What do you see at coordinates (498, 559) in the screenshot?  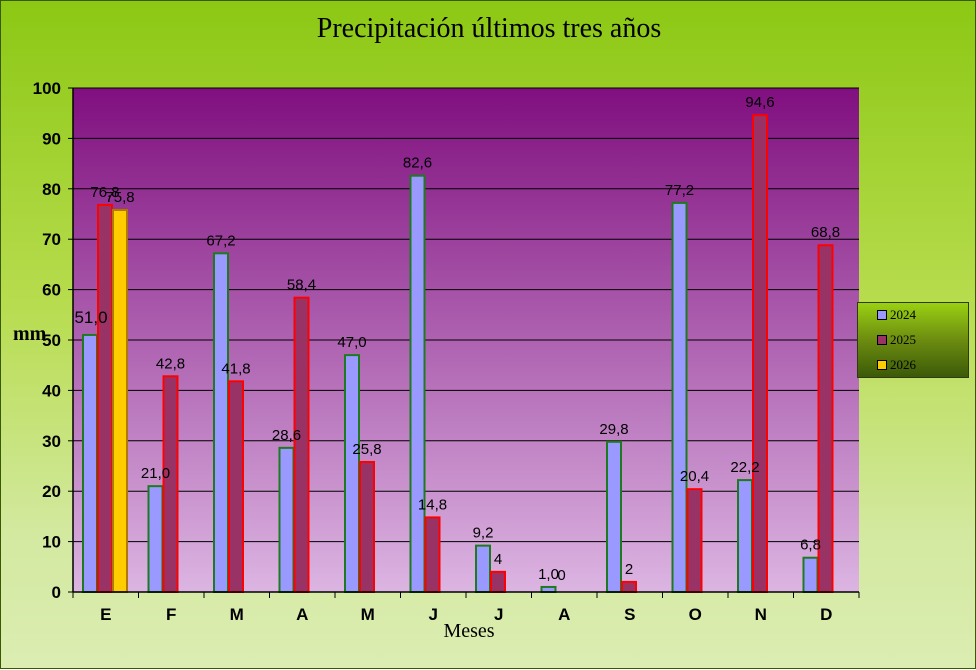 I see `data-label-2025-6: 4` at bounding box center [498, 559].